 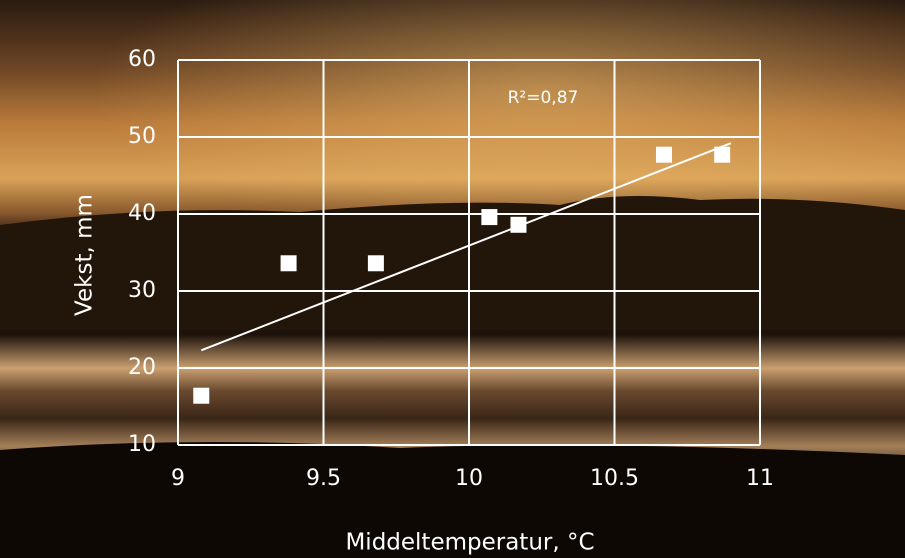 I want to click on y-tick-label: 20, so click(x=142, y=367).